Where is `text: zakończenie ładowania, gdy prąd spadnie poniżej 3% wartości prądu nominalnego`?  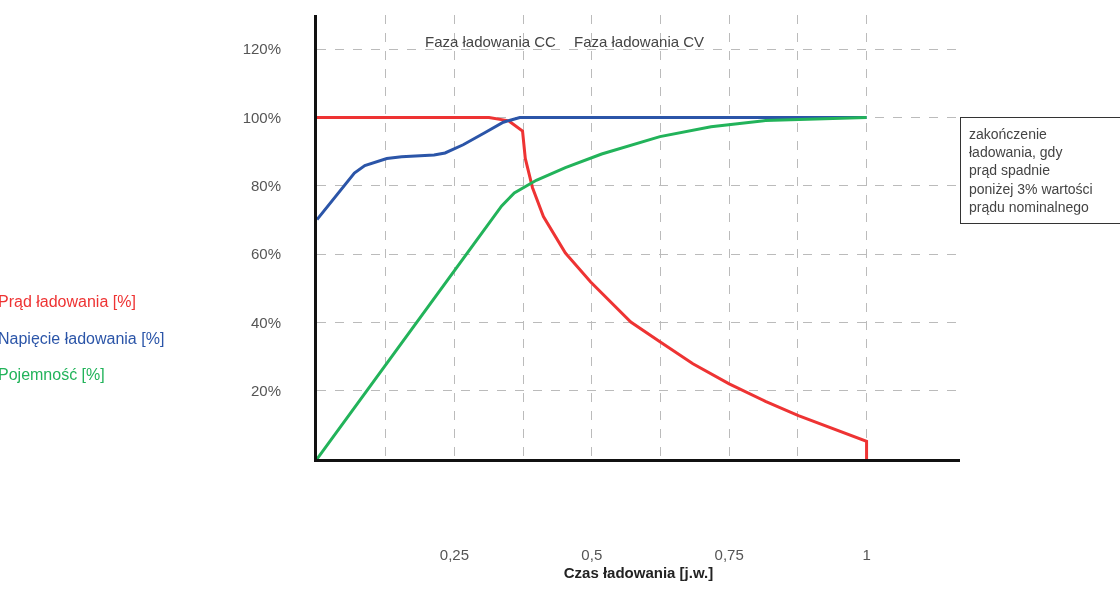 text: zakończenie ładowania, gdy prąd spadnie poniżej 3% wartości prądu nominalnego is located at coordinates (1031, 170).